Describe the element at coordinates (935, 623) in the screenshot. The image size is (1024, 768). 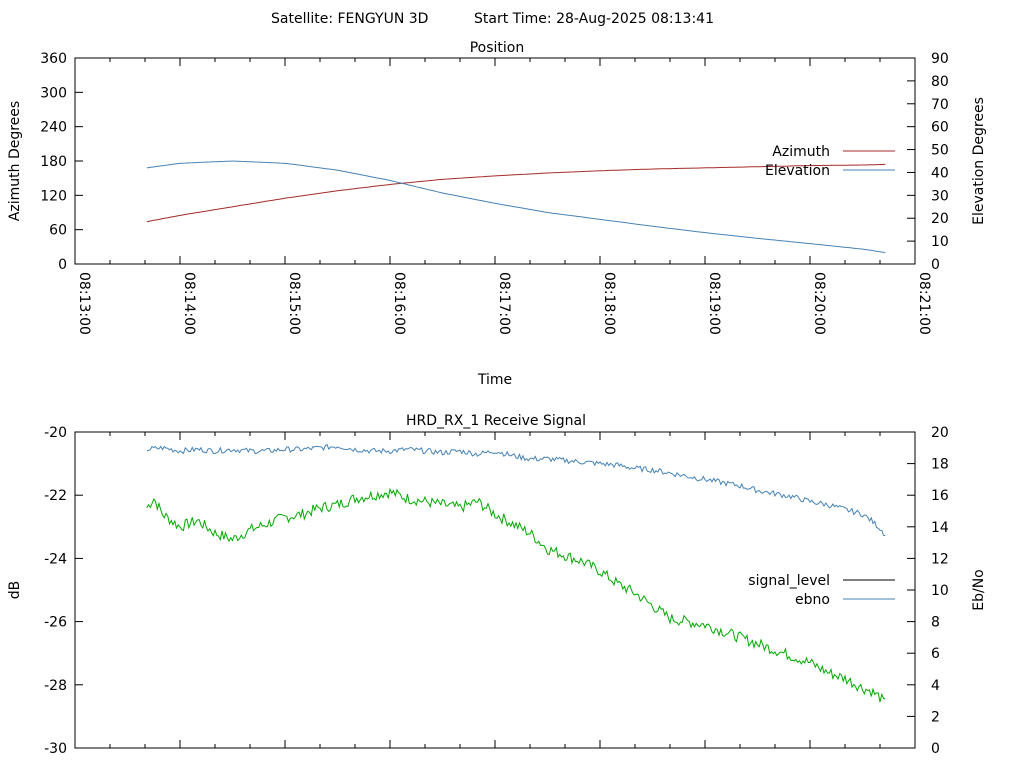
I see `right-tick-label: 8` at that location.